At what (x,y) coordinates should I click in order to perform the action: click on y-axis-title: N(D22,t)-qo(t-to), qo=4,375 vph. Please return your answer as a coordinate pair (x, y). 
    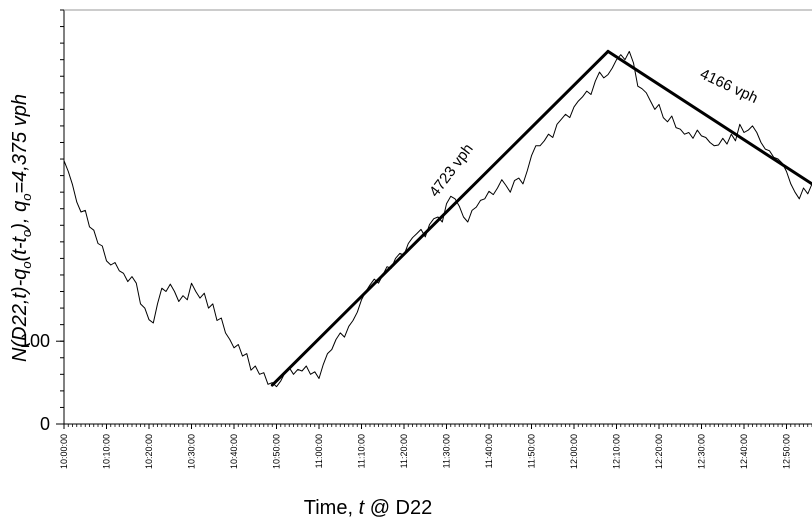
    Looking at the image, I should click on (21, 228).